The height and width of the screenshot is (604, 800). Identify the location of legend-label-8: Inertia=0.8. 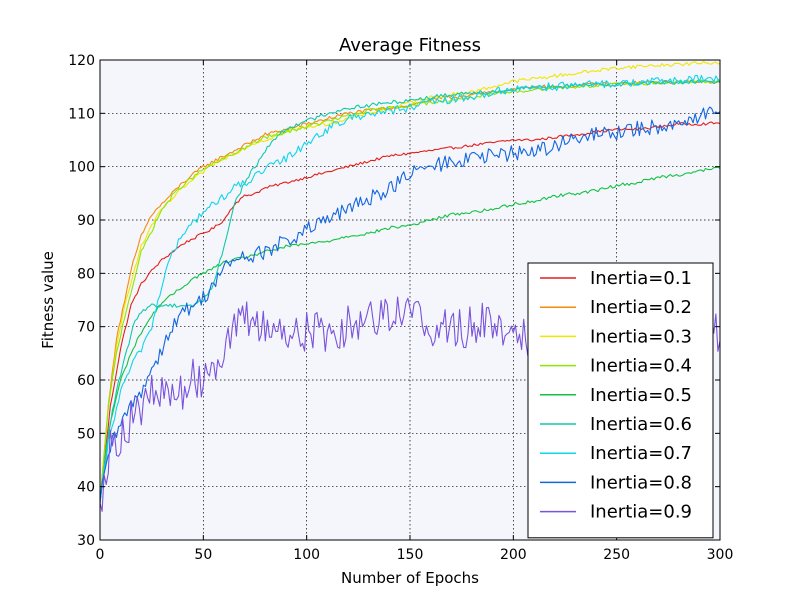
(641, 482).